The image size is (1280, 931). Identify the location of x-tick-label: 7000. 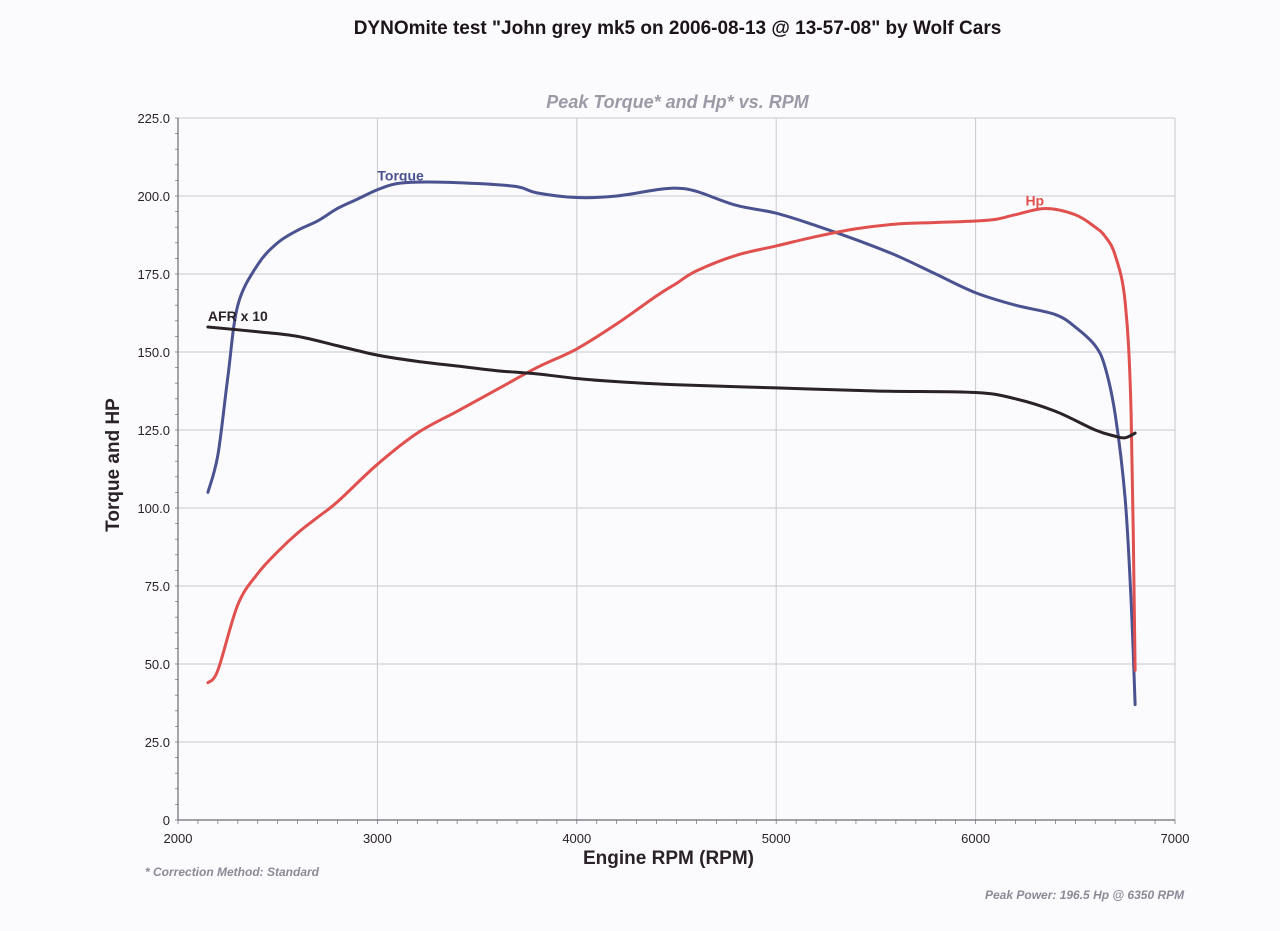
(1175, 838).